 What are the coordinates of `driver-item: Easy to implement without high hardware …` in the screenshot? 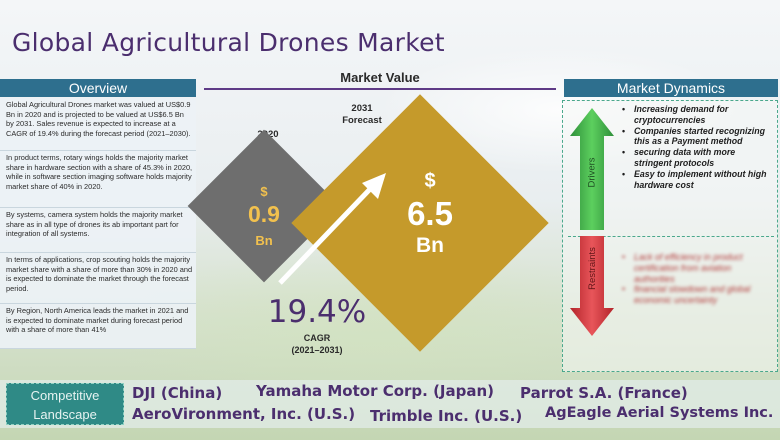 It's located at (695, 180).